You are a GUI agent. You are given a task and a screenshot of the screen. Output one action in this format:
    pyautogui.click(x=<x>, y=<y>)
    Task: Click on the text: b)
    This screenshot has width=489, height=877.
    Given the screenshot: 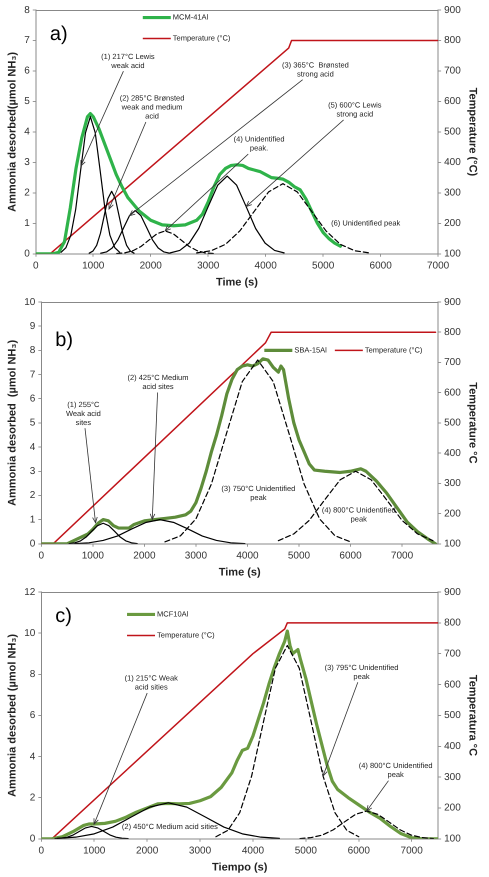 What is the action you would take?
    pyautogui.click(x=64, y=340)
    